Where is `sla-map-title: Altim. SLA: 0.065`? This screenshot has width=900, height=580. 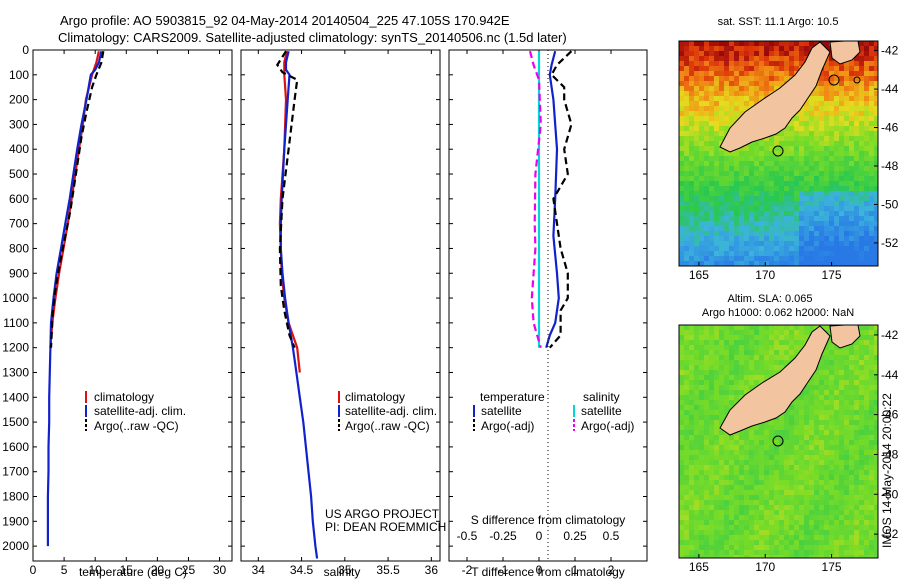
sla-map-title: Altim. SLA: 0.065 is located at coordinates (770, 299).